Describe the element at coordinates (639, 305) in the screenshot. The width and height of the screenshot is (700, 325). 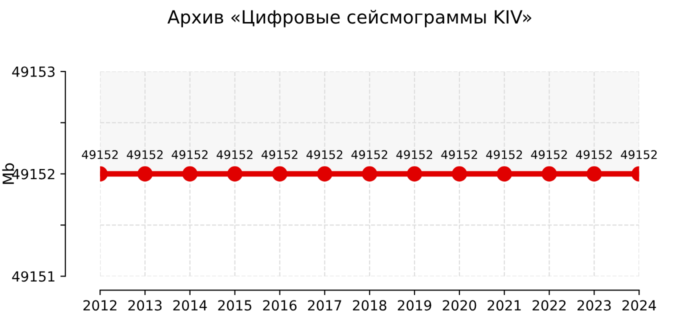
I see `x-tick-label: 2024` at that location.